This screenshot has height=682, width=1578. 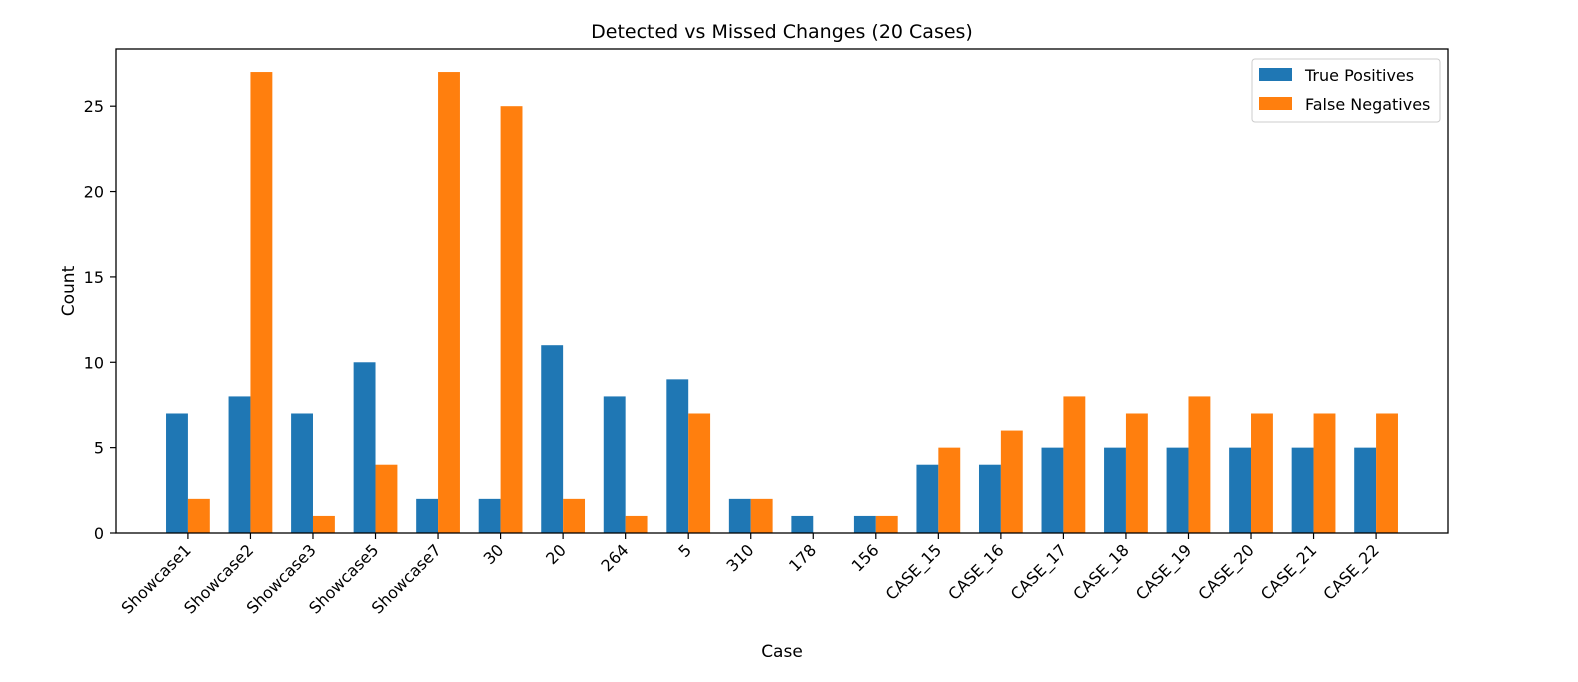 I want to click on y-tick-label: 15, so click(x=94, y=277).